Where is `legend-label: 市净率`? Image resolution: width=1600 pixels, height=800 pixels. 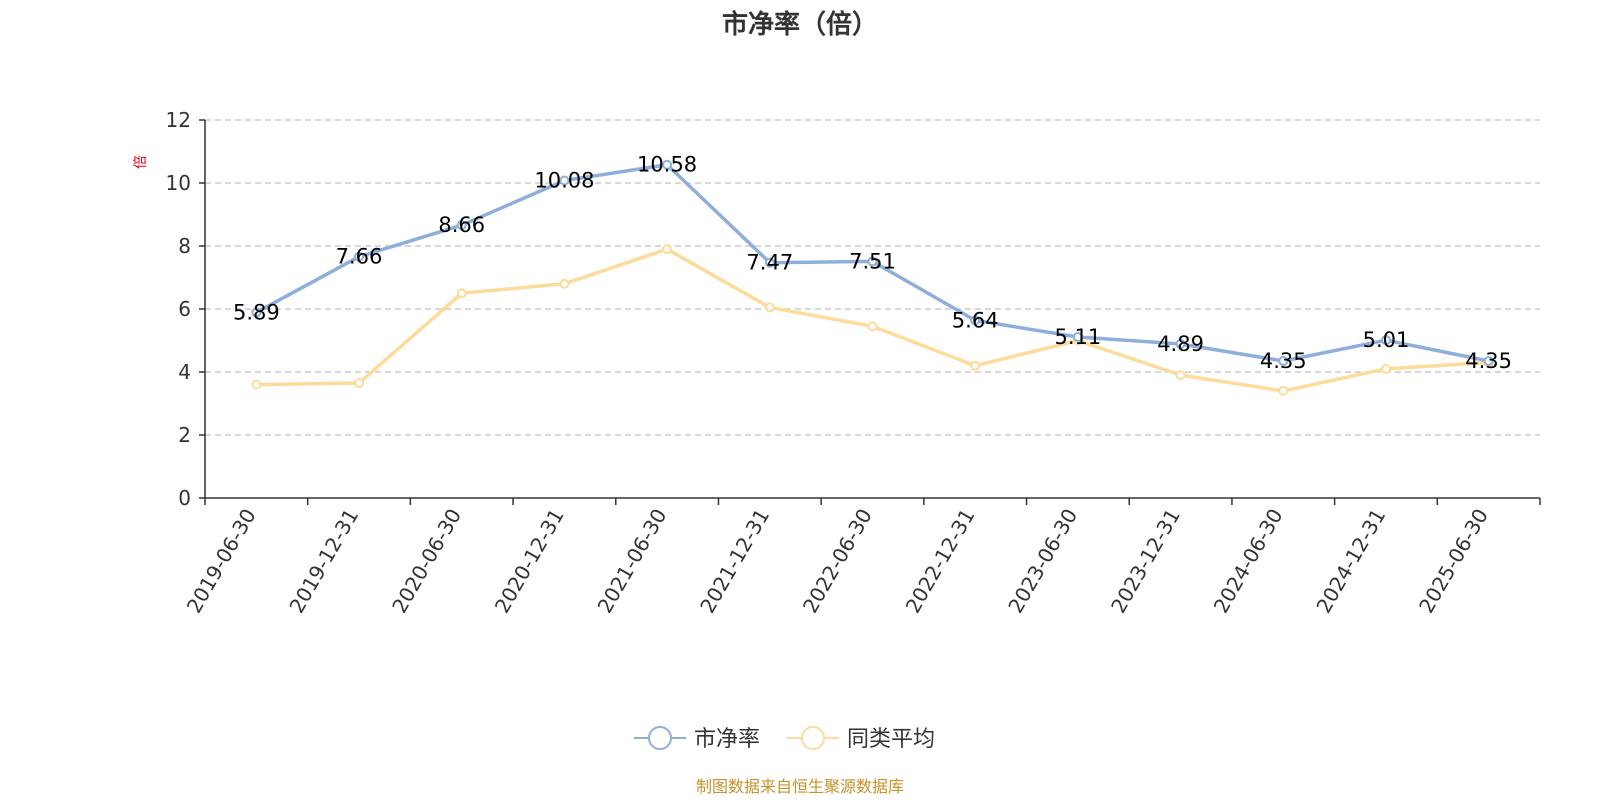 legend-label: 市净率 is located at coordinates (727, 739).